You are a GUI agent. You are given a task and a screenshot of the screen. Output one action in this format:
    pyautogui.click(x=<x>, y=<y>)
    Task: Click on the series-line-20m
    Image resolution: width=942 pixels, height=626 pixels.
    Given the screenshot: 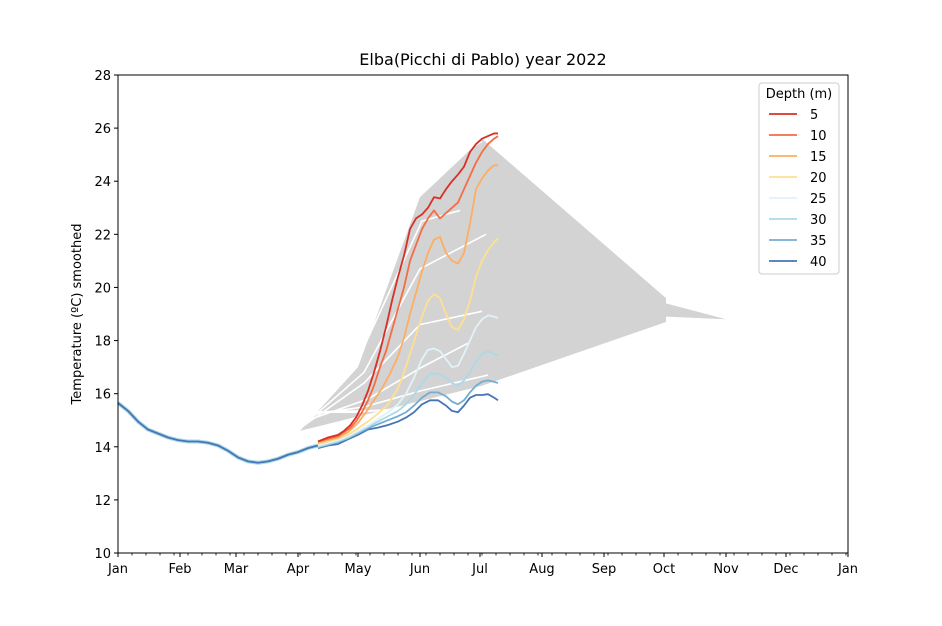 What is the action you would take?
    pyautogui.click(x=408, y=341)
    